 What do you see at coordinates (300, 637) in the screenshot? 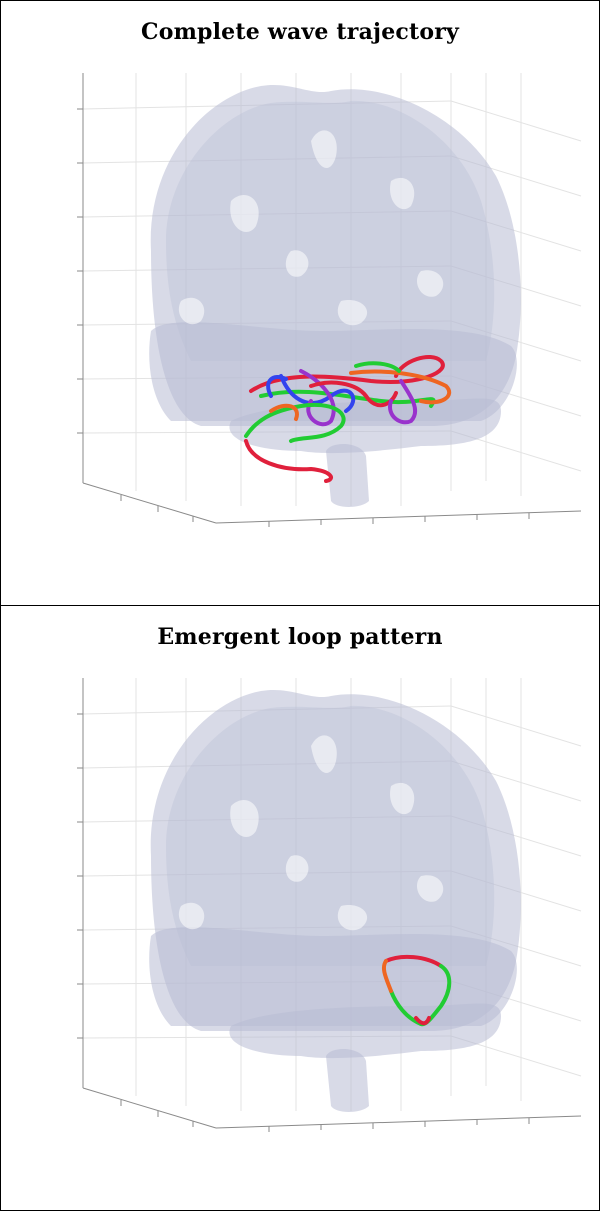
I see `panel-title: Emergent loop pattern` at bounding box center [300, 637].